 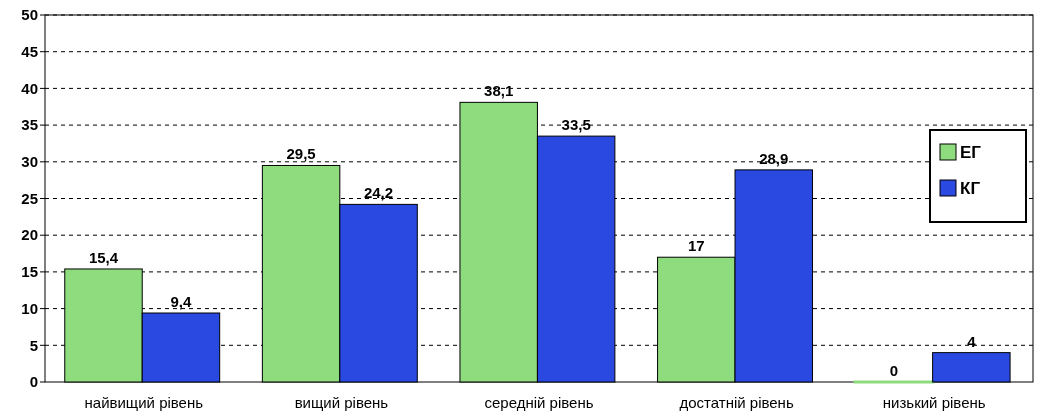 What do you see at coordinates (971, 152) in the screenshot?
I see `legend-label: ЕГ` at bounding box center [971, 152].